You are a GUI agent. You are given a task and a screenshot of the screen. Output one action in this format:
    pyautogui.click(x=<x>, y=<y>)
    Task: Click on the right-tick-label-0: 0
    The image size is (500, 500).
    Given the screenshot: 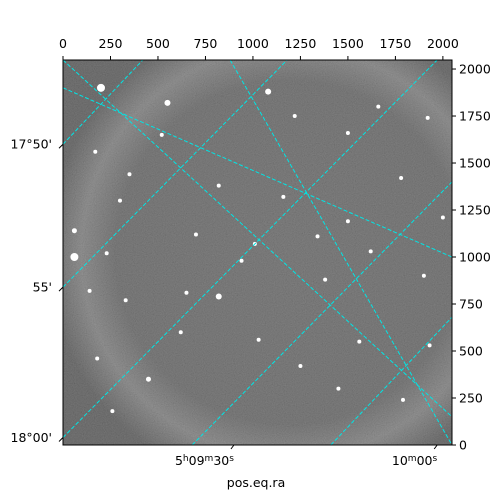 What is the action you would take?
    pyautogui.click(x=463, y=445)
    